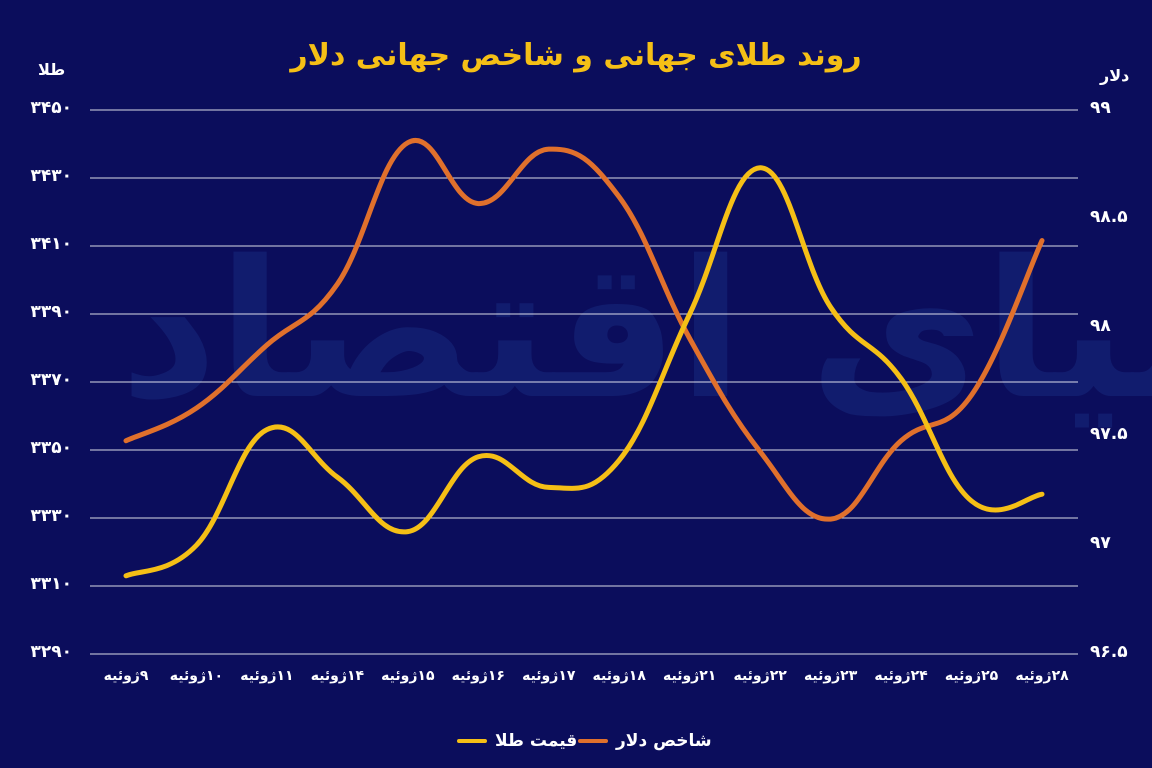 The image size is (1152, 768). What do you see at coordinates (901, 676) in the screenshot?
I see `x-tick-label: ۲۴ژوئیه` at bounding box center [901, 676].